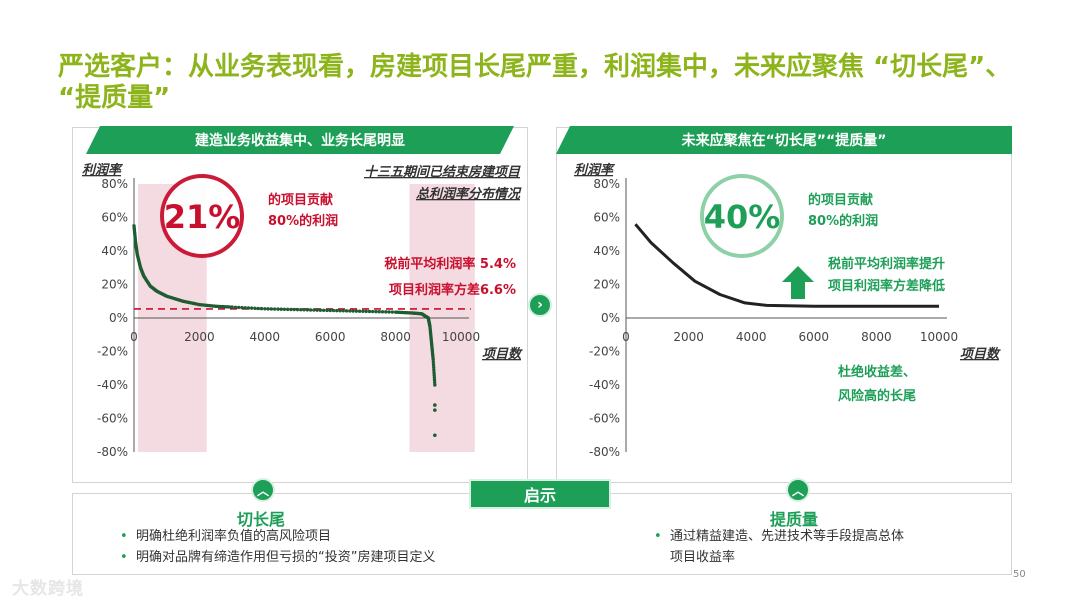  I want to click on big-percent: 21%, so click(202, 217).